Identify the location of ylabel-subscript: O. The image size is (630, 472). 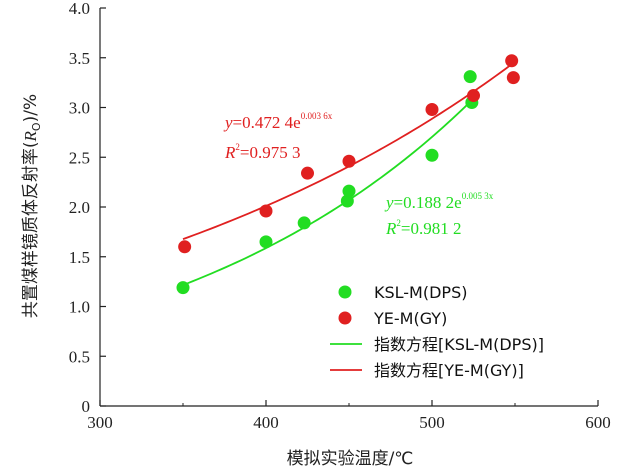
(36, 126).